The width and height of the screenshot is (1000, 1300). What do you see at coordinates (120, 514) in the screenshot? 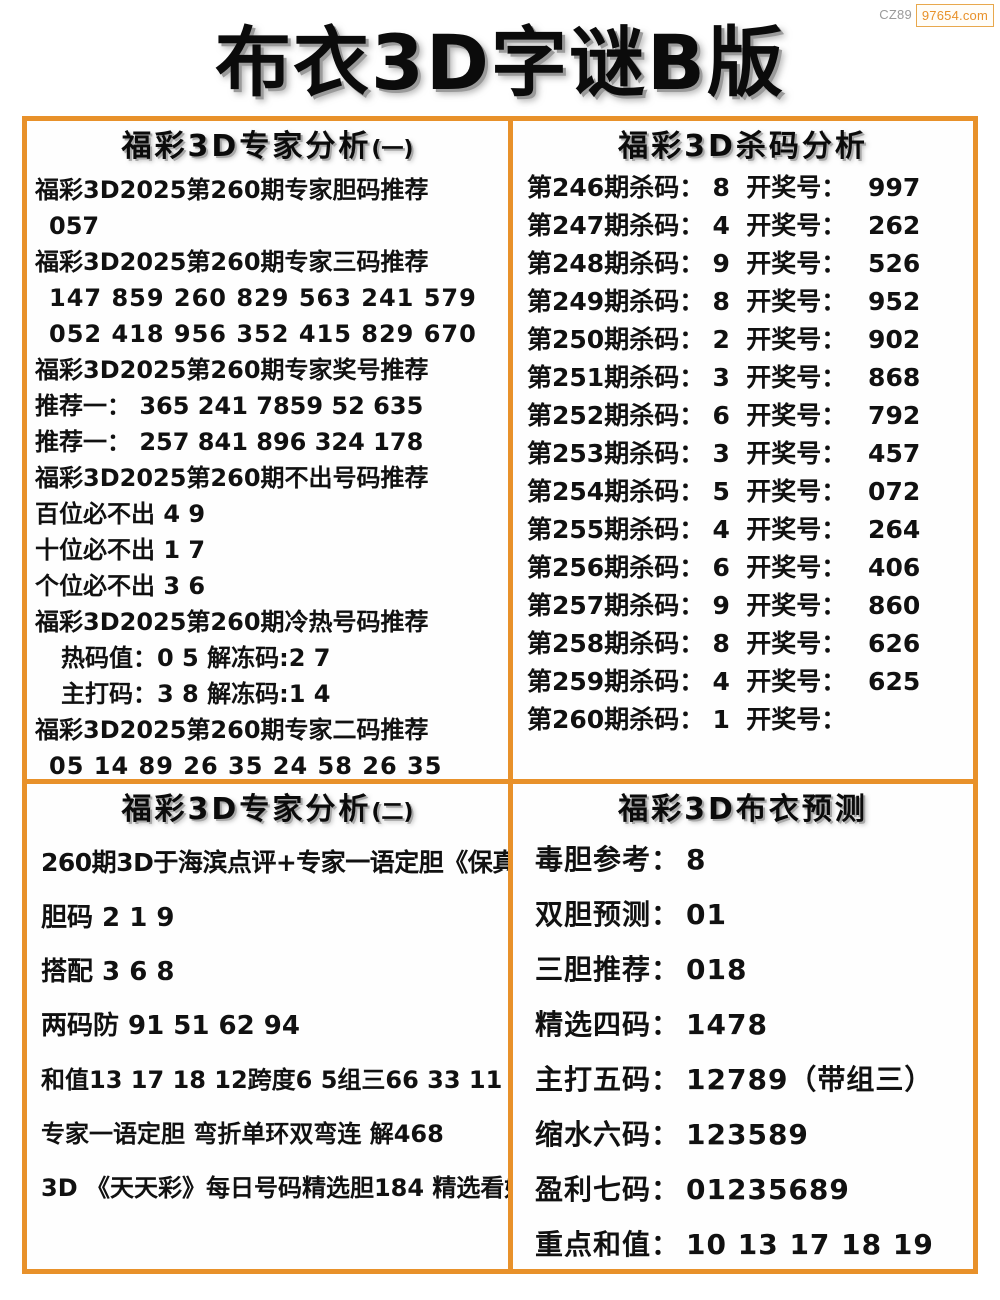
I see `expert-one-line: 百位必不出 4 9` at bounding box center [120, 514].